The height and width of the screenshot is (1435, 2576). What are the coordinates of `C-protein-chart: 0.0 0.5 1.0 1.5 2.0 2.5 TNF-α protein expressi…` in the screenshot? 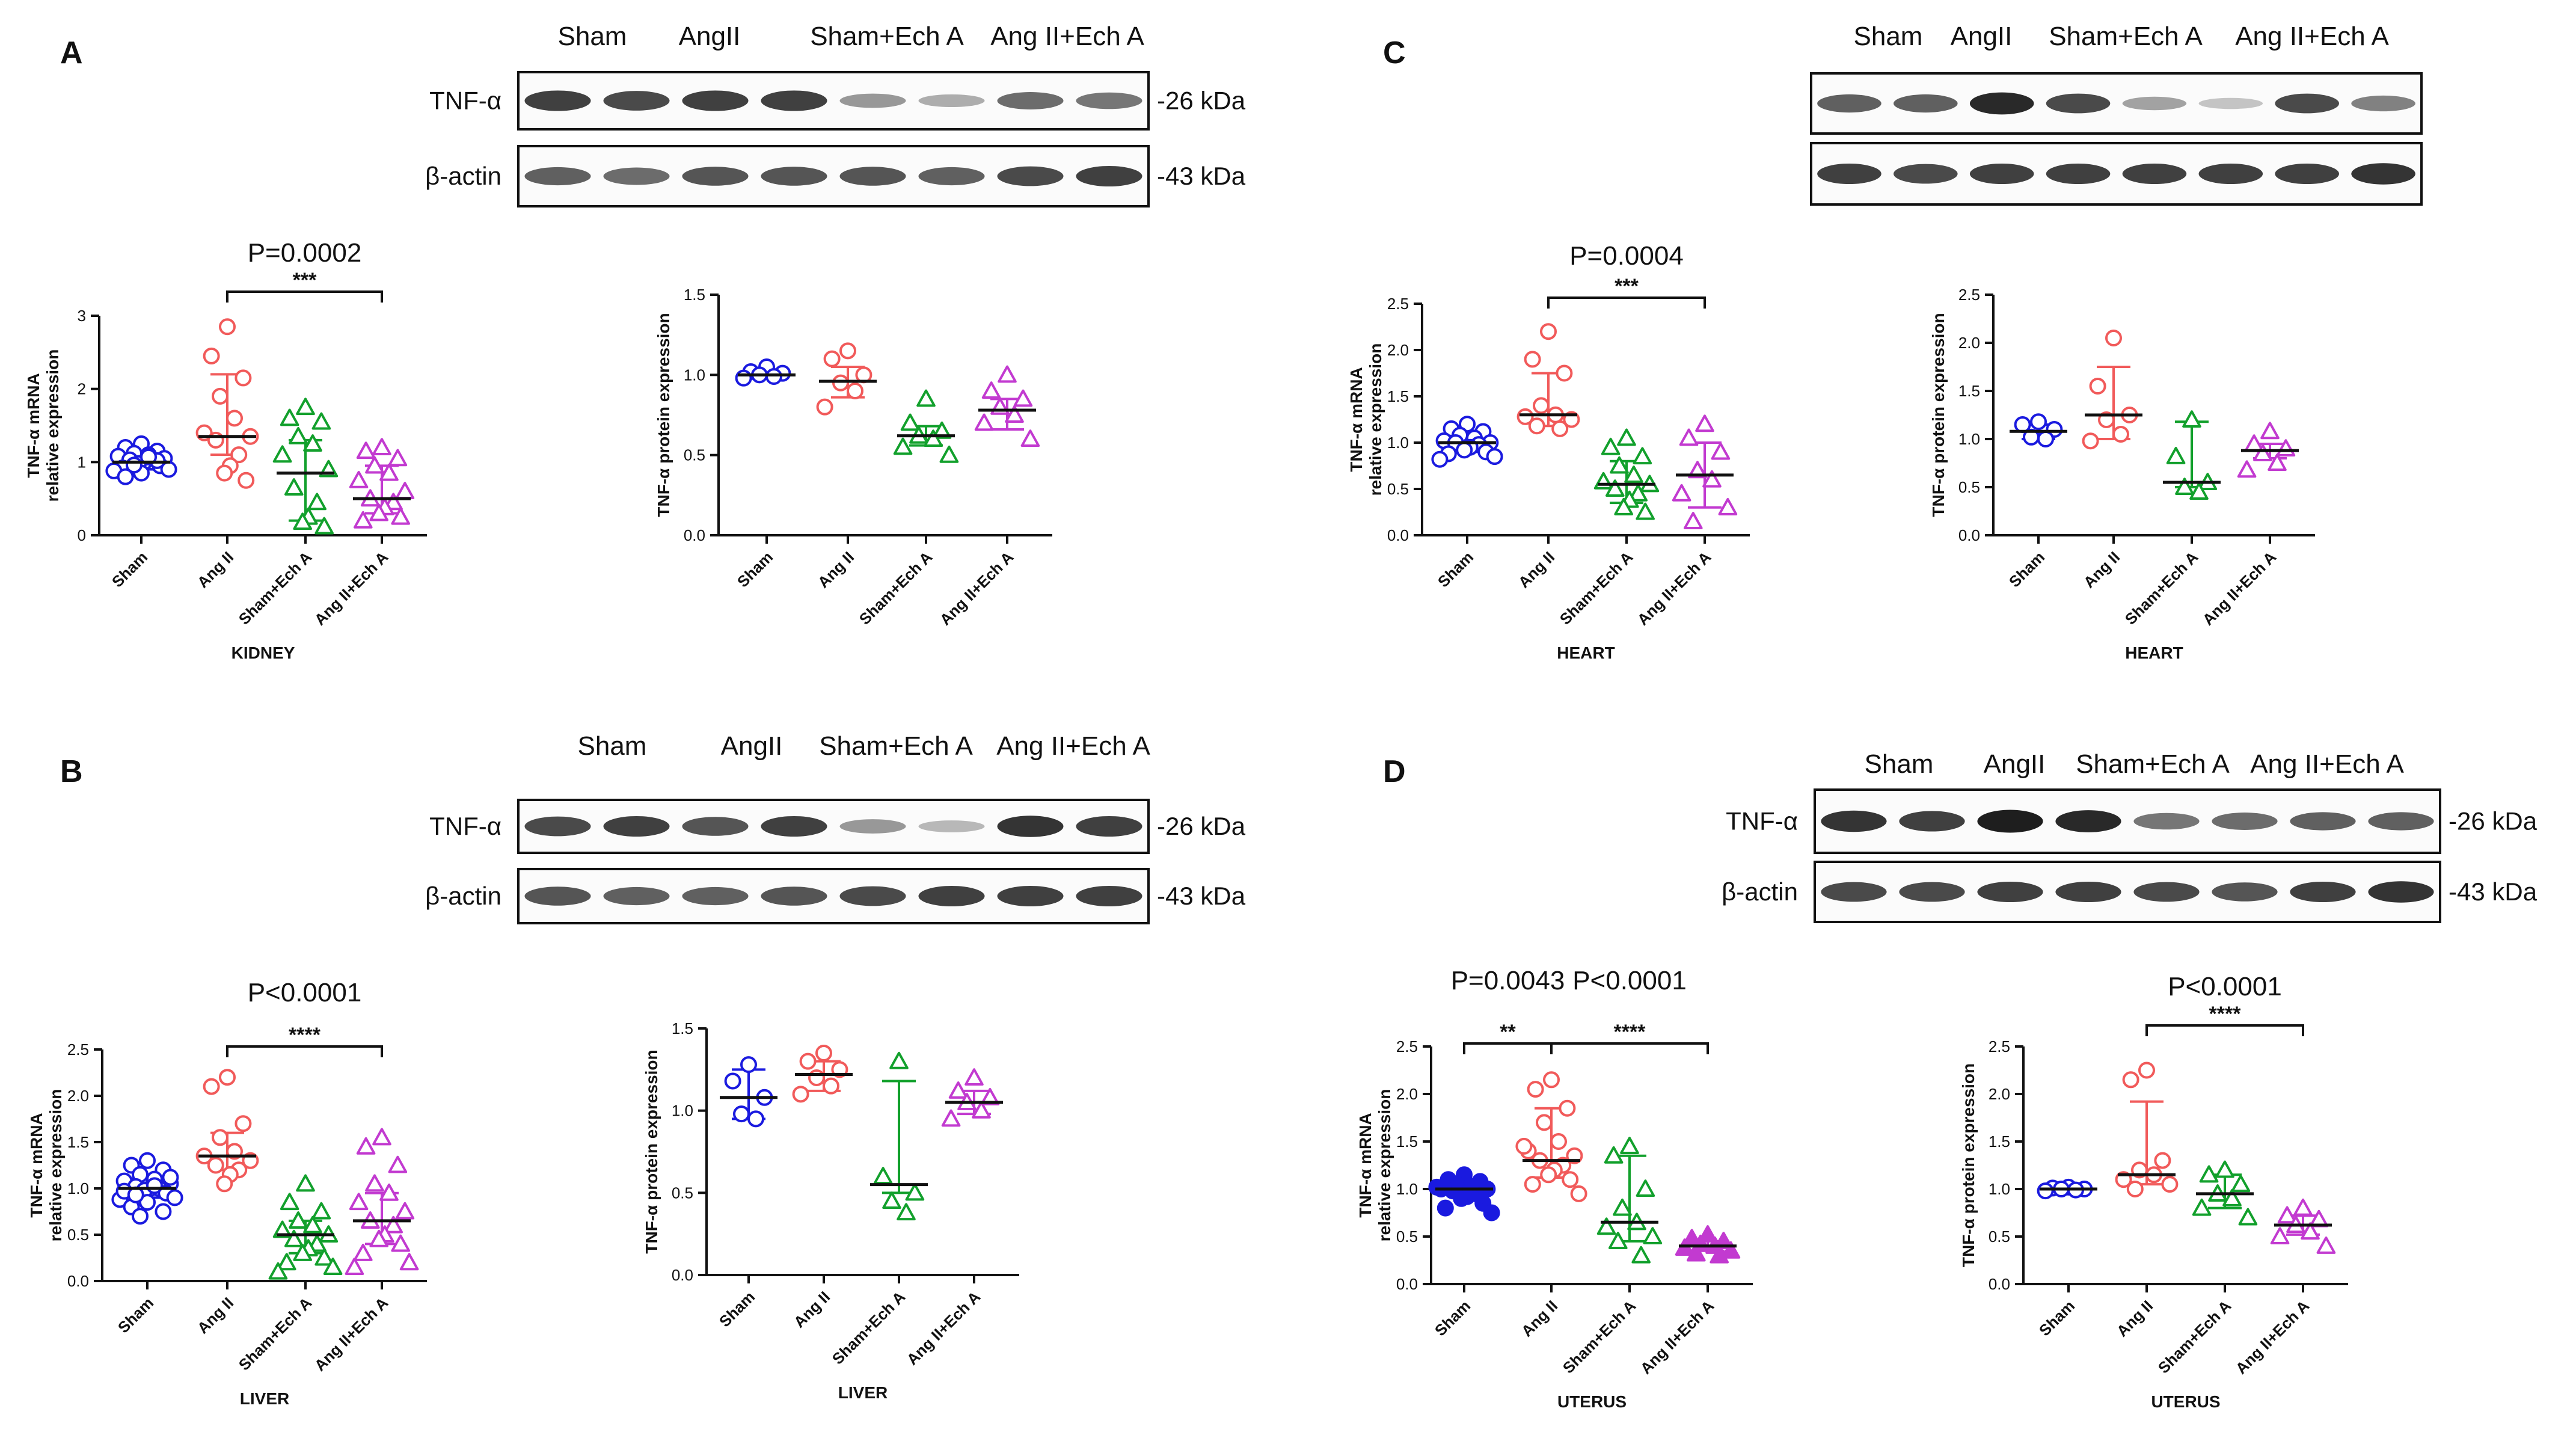 It's located at (2122, 474).